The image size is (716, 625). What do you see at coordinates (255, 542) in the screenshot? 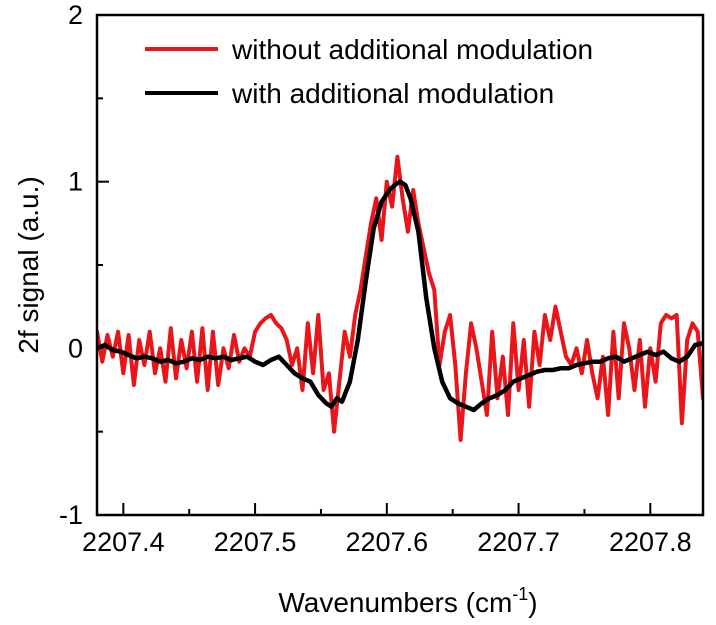
I see `x-tick-label: 2207.5` at bounding box center [255, 542].